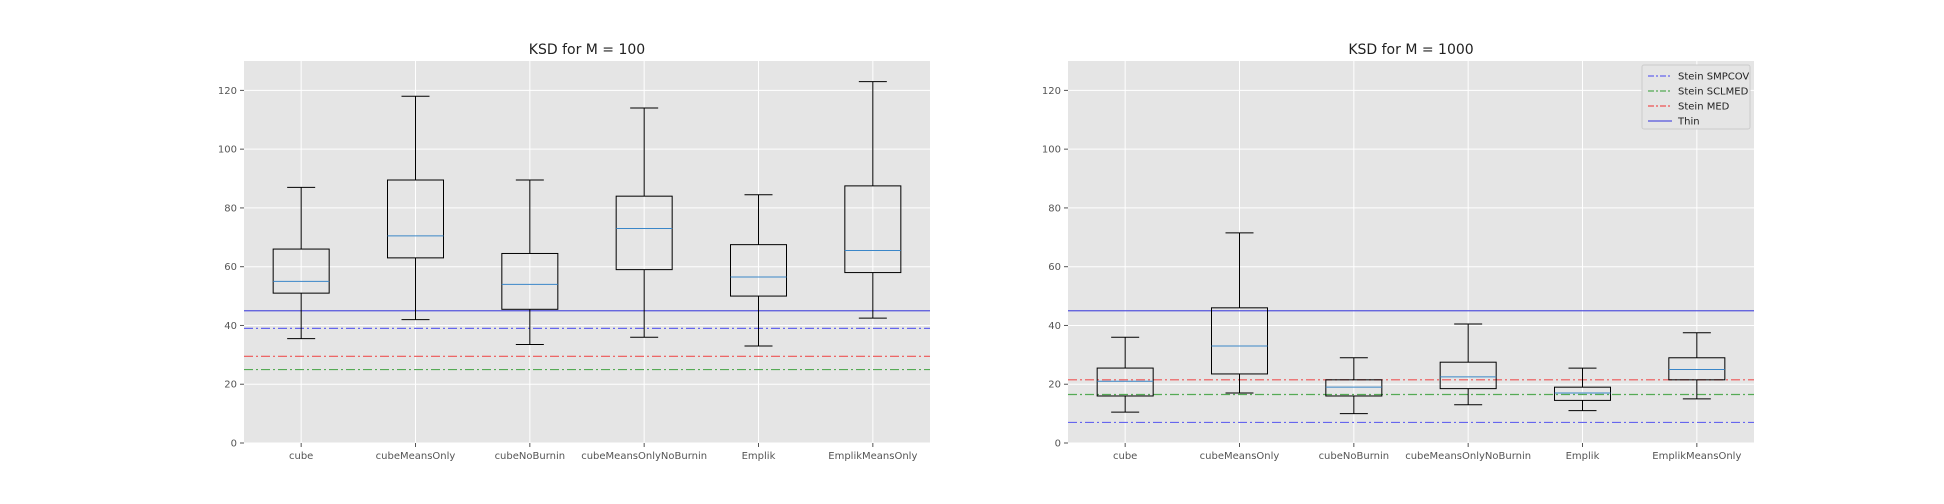  I want to click on chart-title: KSD for M = 1000, so click(1410, 50).